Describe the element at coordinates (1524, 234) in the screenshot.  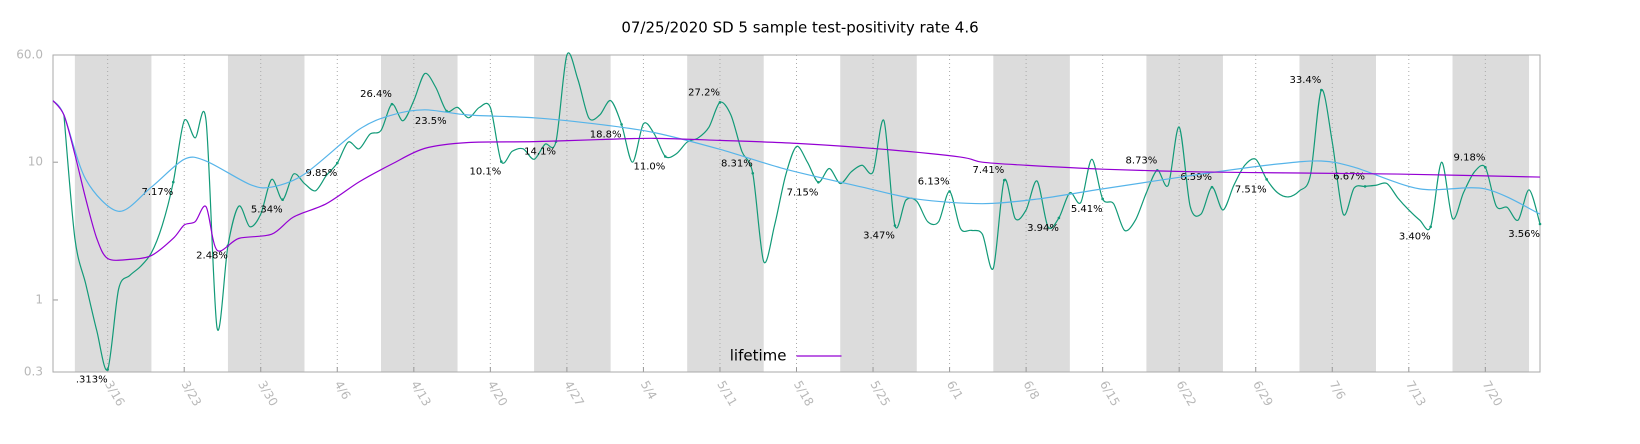
I see `data-label: 3.56%` at that location.